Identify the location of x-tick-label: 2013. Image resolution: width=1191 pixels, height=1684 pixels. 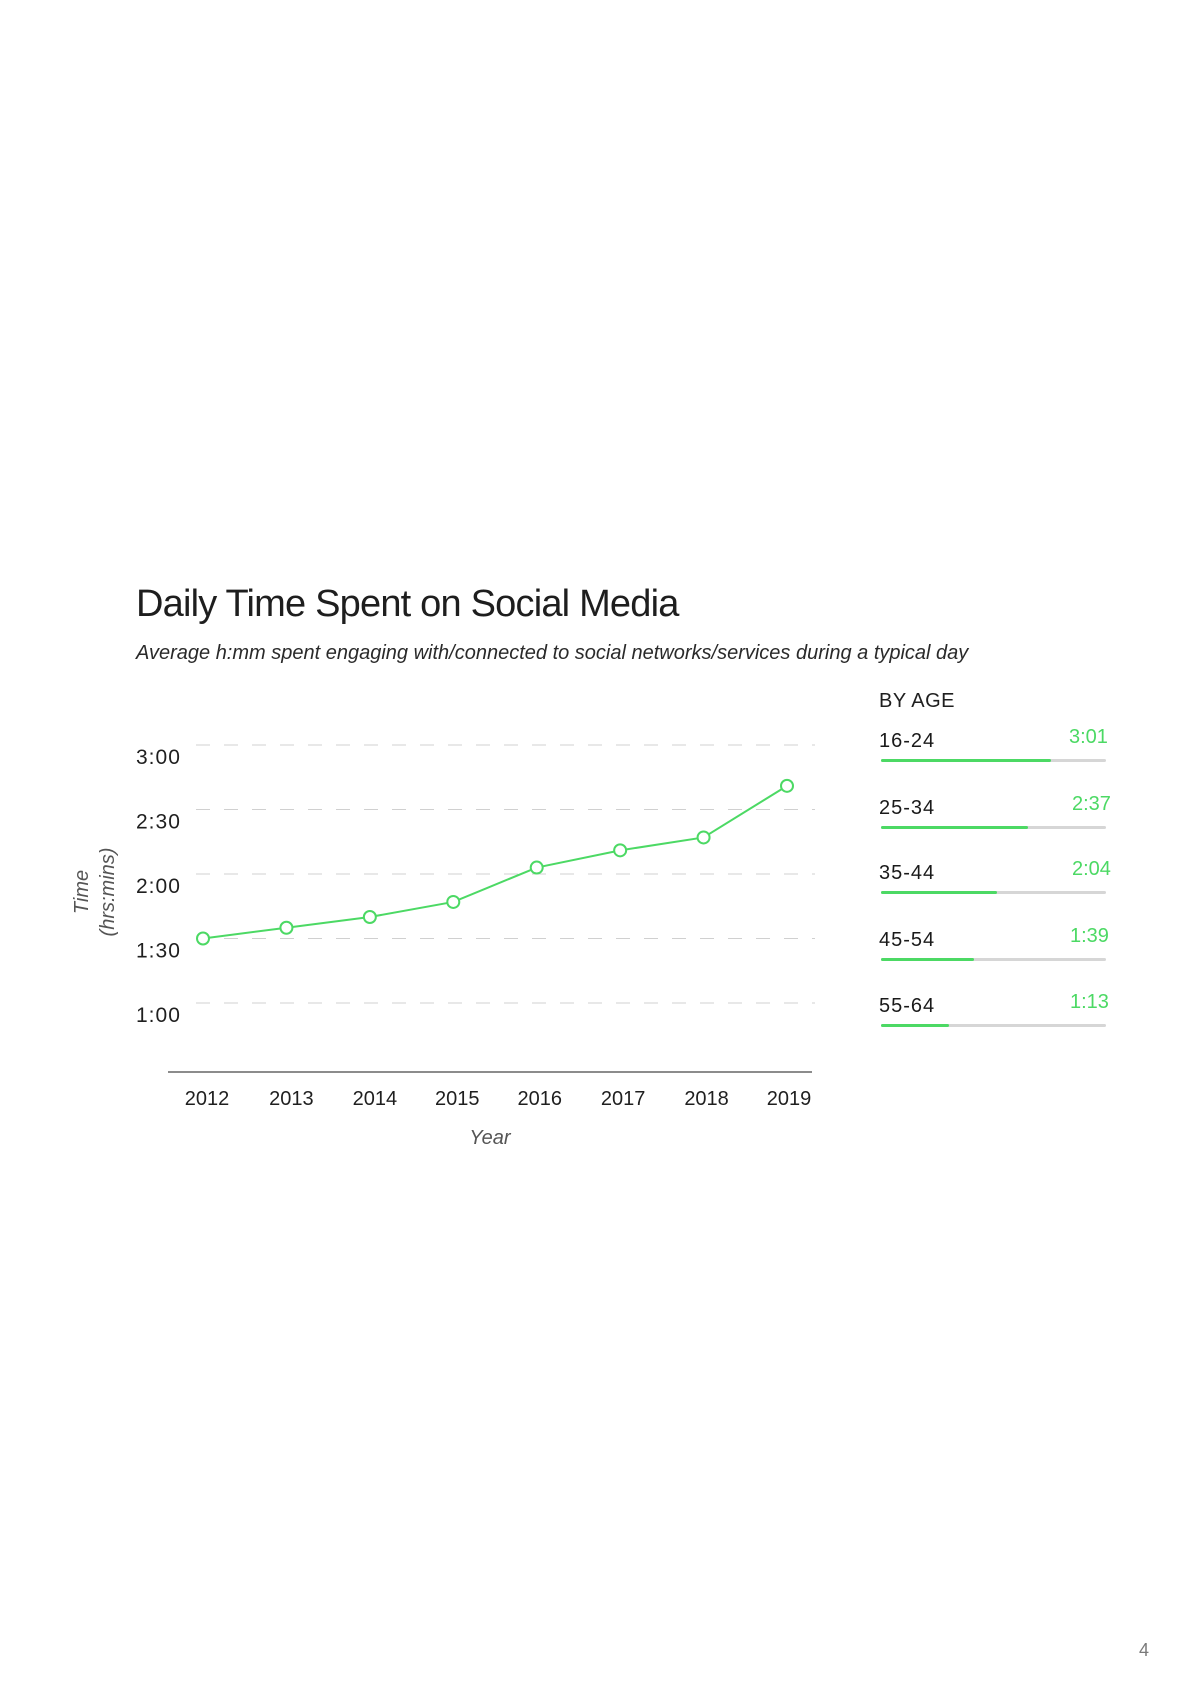
(291, 1099).